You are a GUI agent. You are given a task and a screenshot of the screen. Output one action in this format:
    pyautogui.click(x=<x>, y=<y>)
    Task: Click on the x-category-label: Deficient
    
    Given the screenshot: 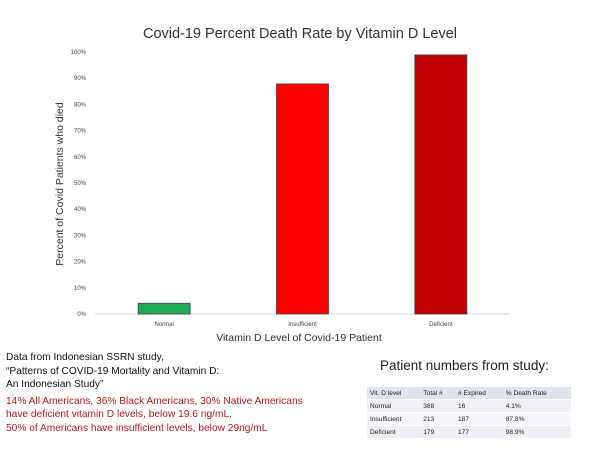 What is the action you would take?
    pyautogui.click(x=441, y=325)
    